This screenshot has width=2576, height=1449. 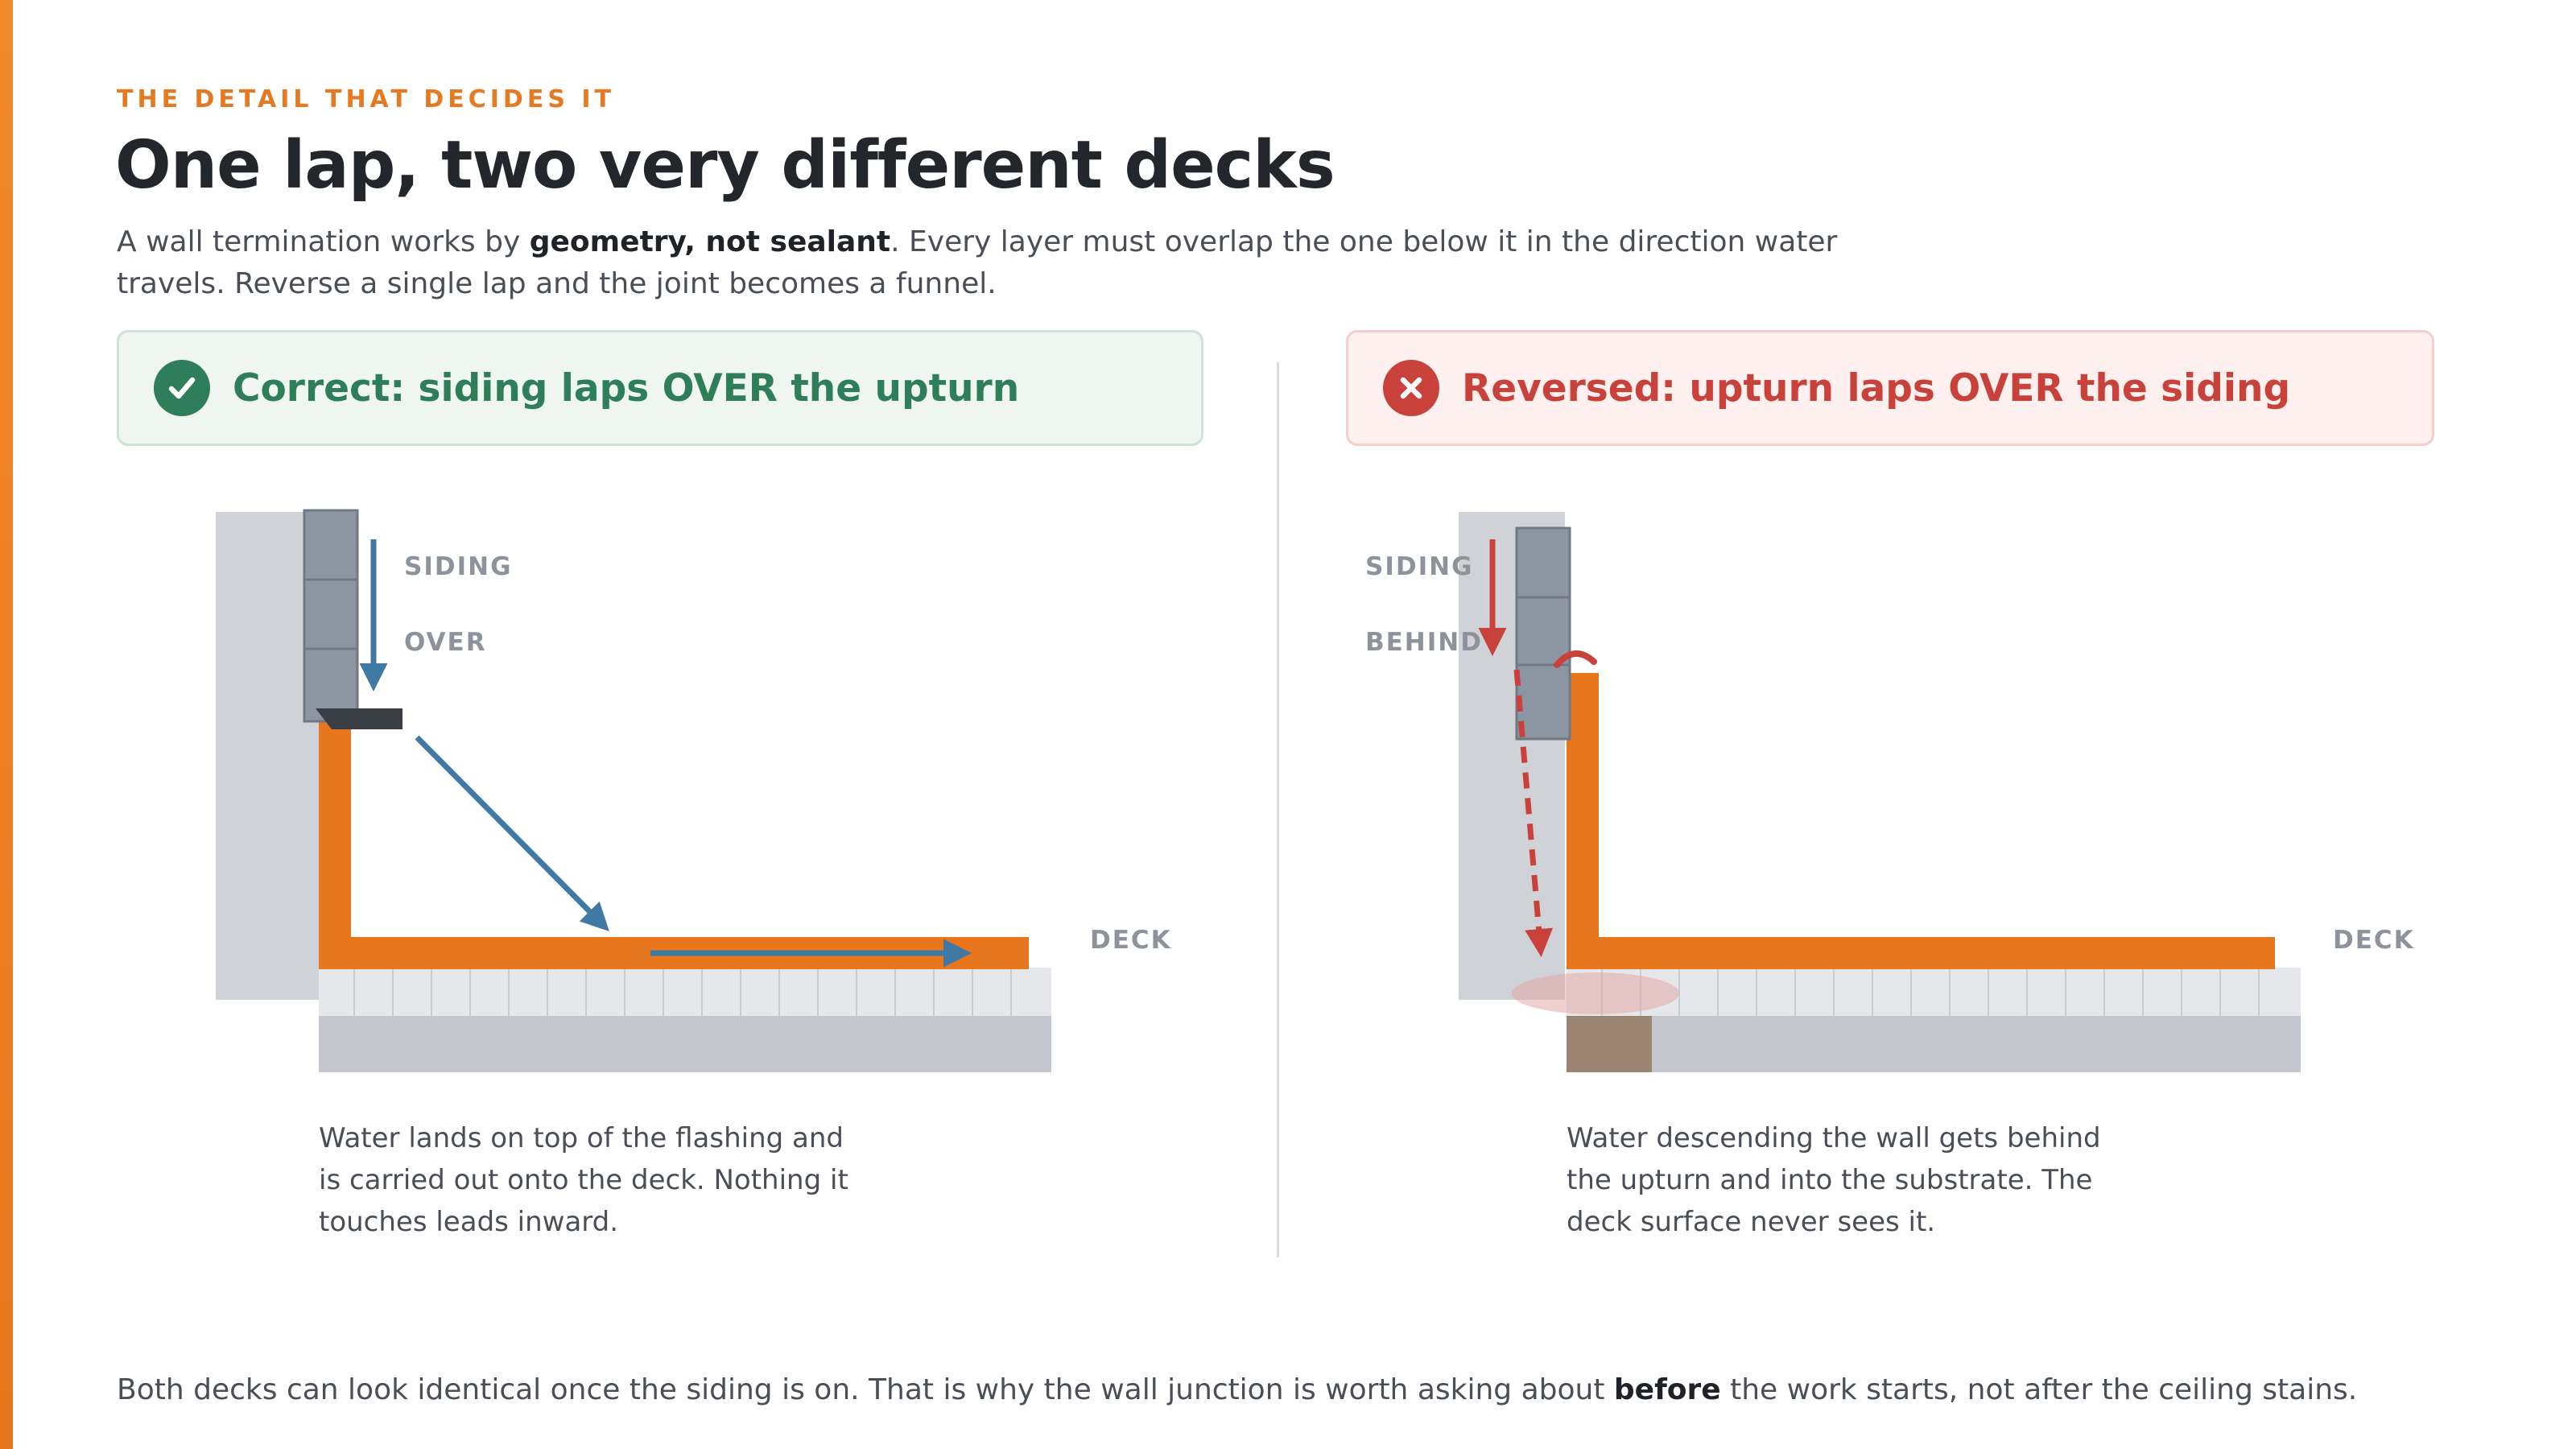 I want to click on reversed-banner: Reversed: upturn laps OVER the siding, so click(x=1890, y=388).